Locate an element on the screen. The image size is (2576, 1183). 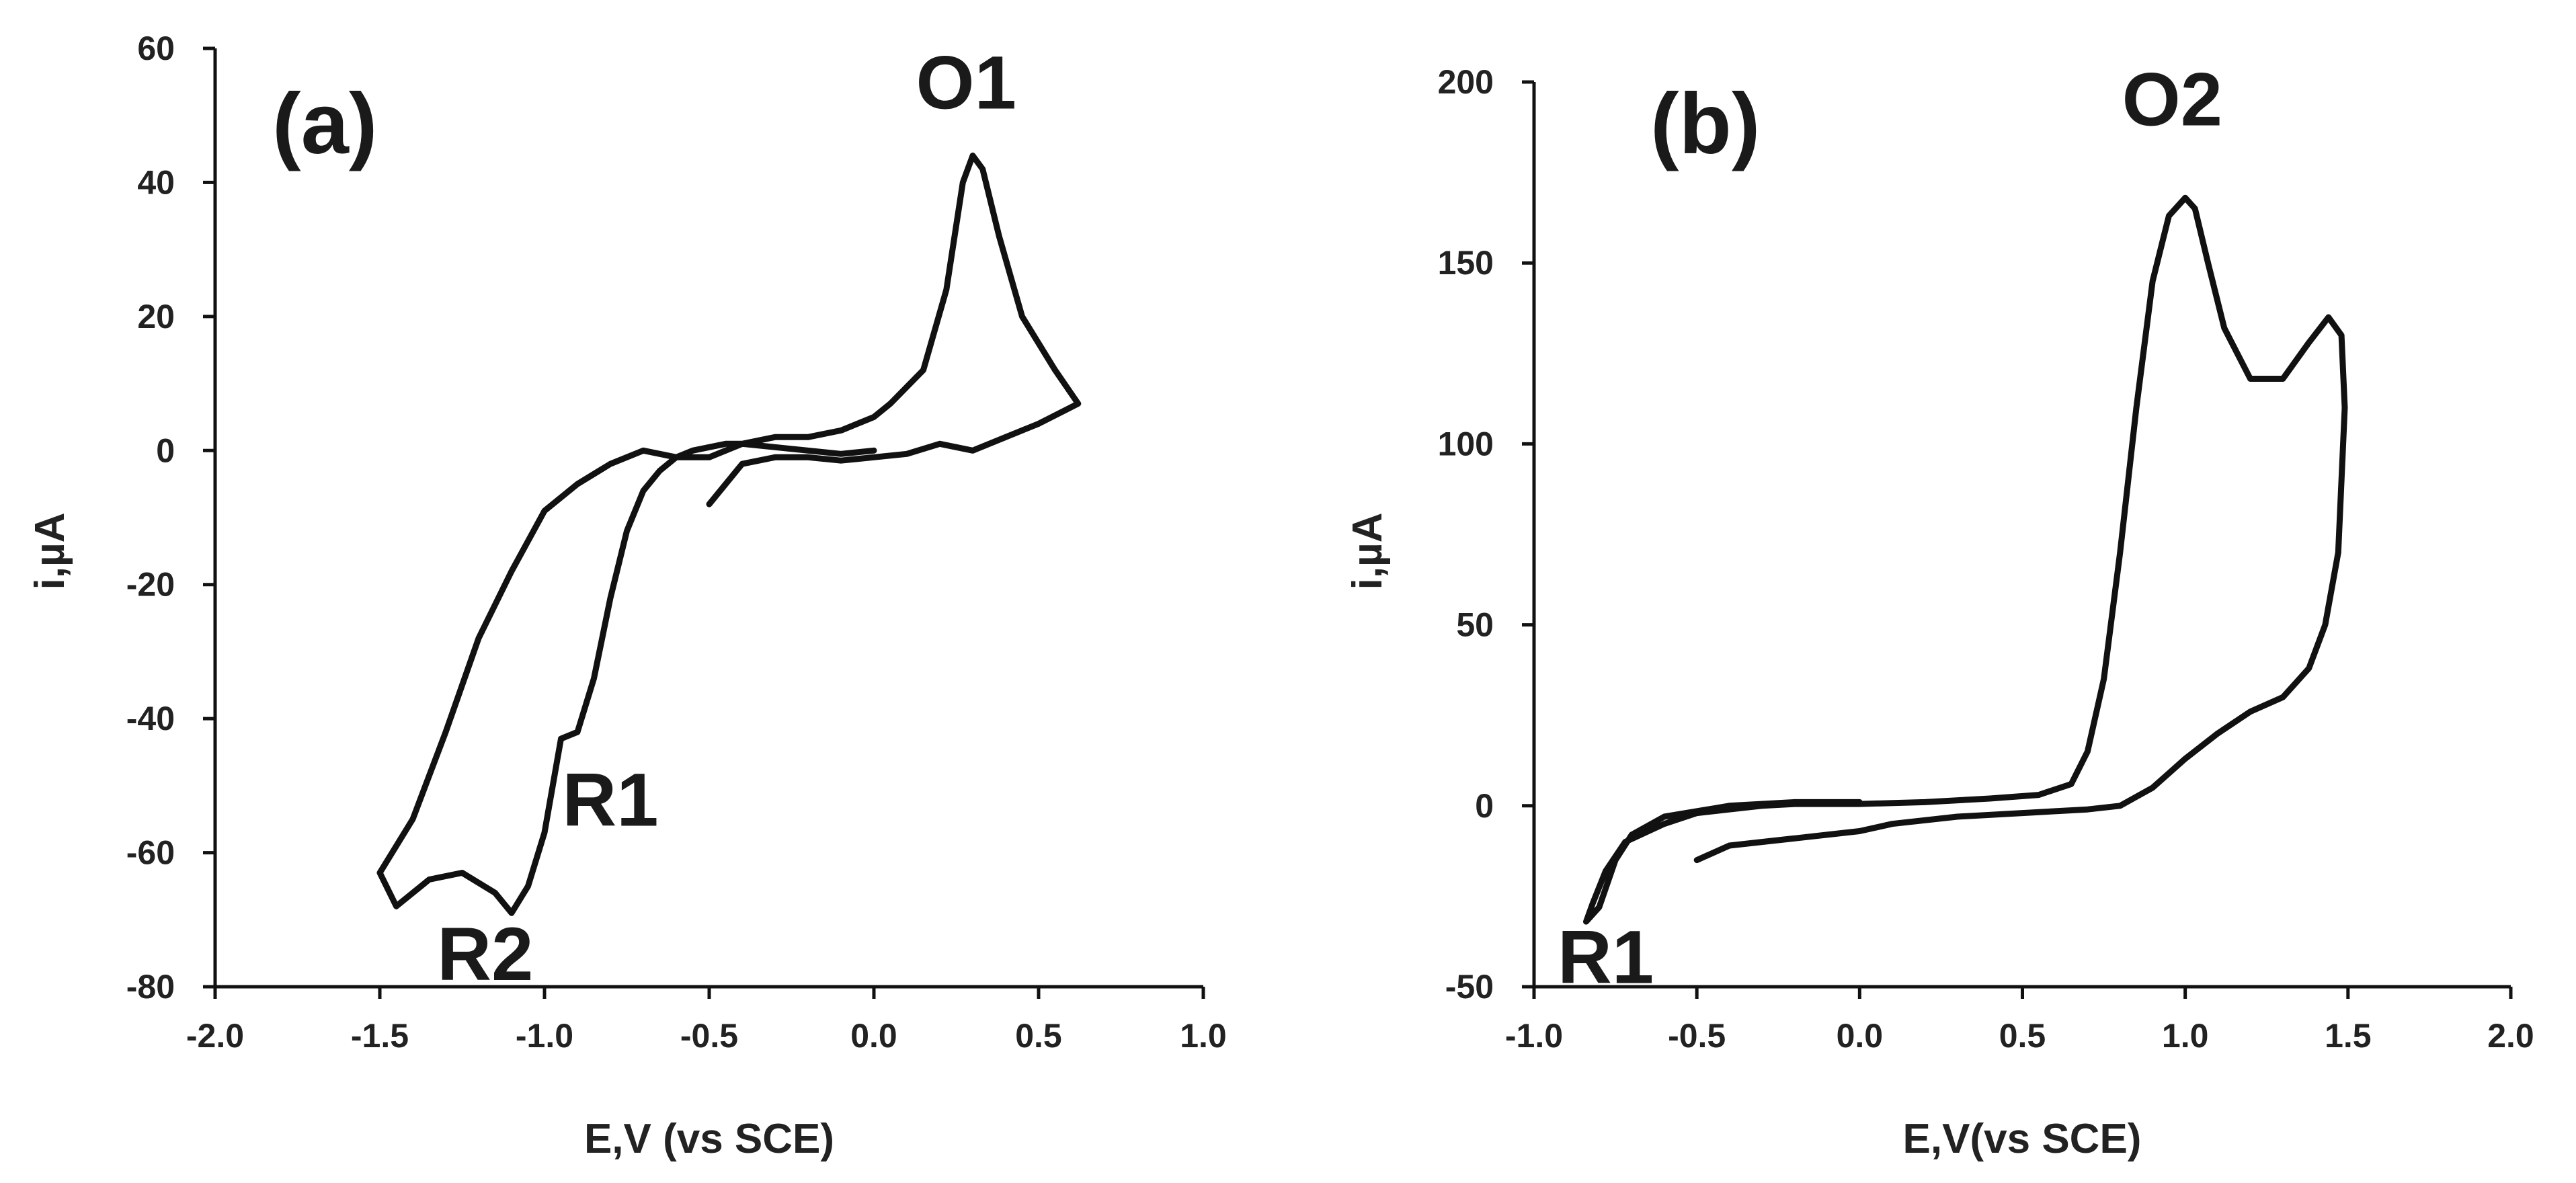
x-tick-label-a: -0.5 is located at coordinates (709, 1036).